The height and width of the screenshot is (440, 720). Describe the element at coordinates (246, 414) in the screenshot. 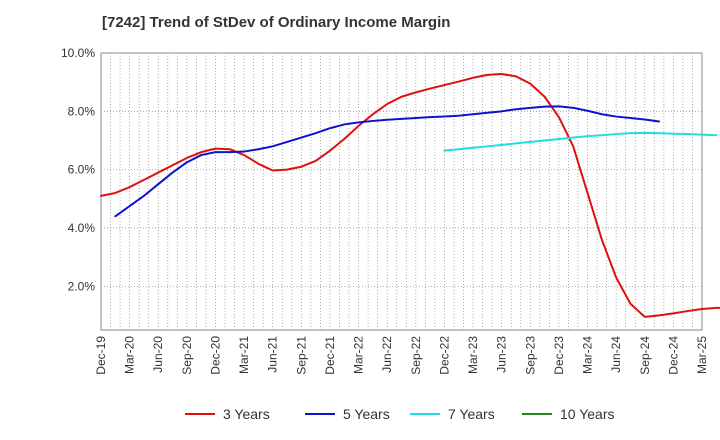

I see `legend-label-3-years: 3 Years` at that location.